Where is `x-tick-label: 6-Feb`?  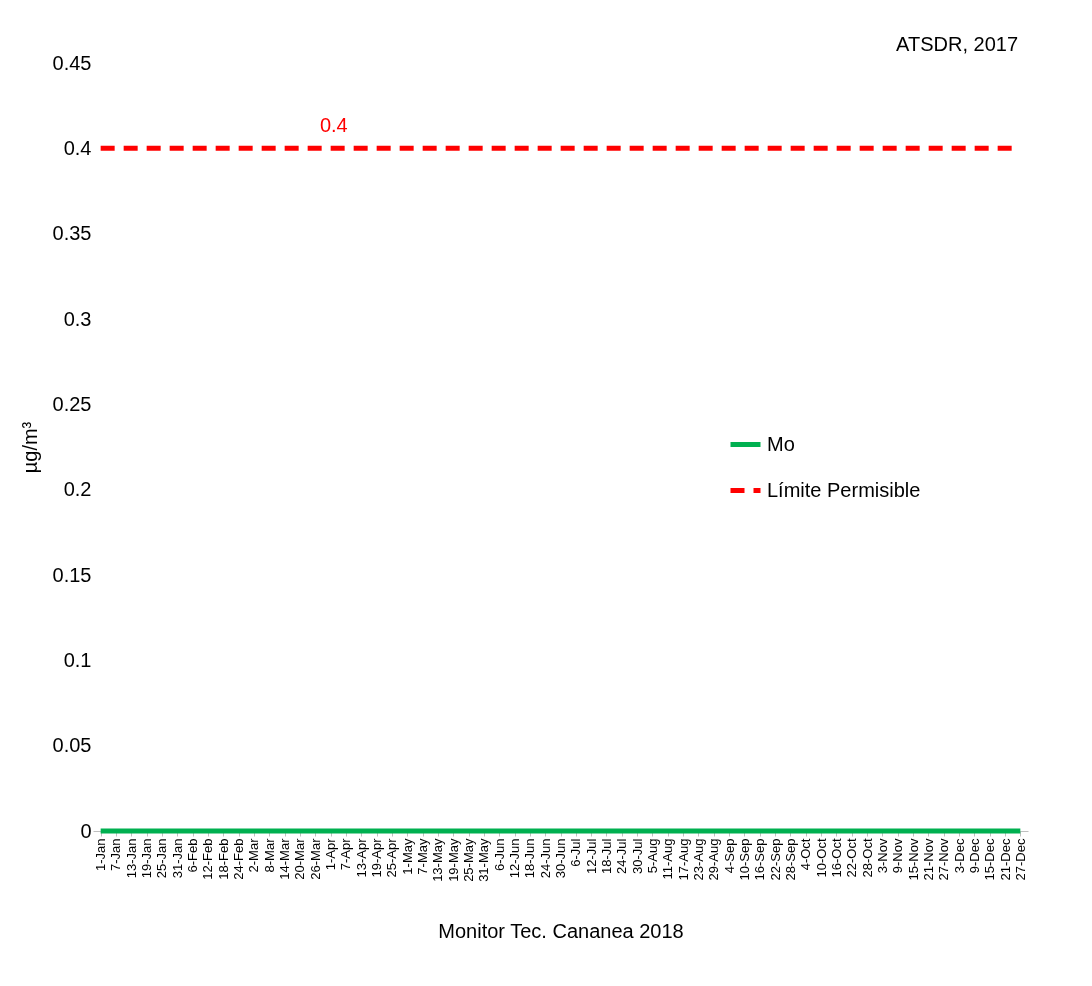 x-tick-label: 6-Feb is located at coordinates (193, 855).